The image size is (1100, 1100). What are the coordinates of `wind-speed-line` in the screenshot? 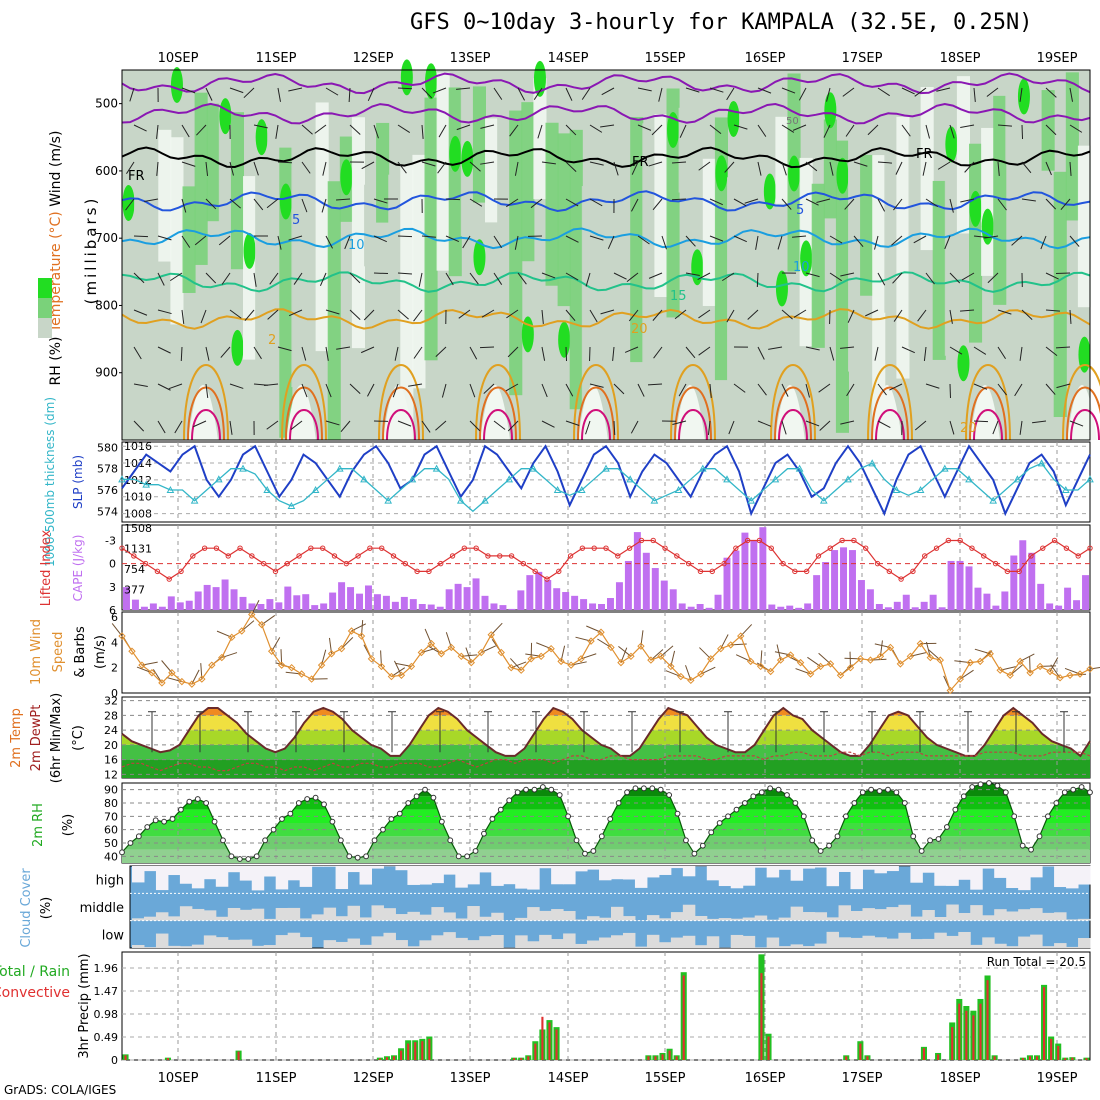 It's located at (606, 652).